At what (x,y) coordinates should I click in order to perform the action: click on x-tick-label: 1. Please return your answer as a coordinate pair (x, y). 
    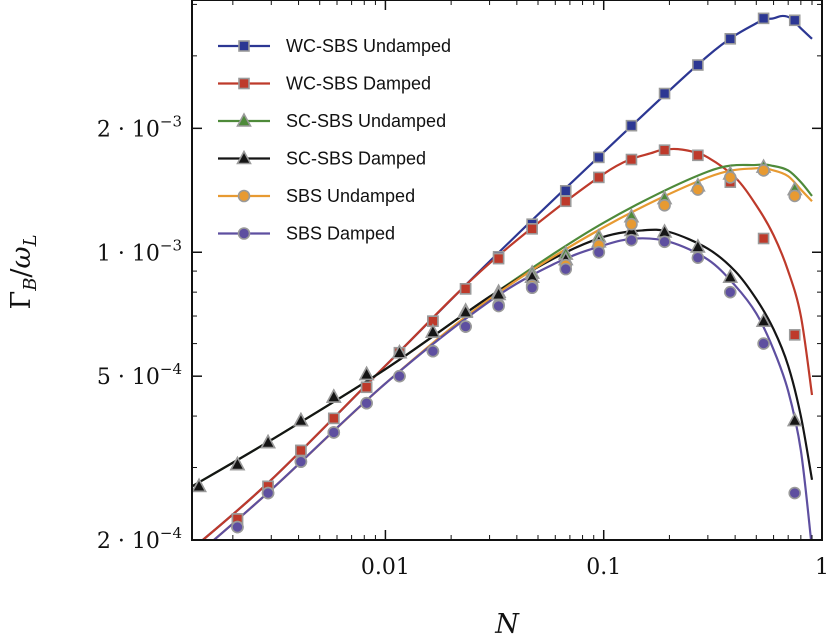
    Looking at the image, I should click on (822, 567).